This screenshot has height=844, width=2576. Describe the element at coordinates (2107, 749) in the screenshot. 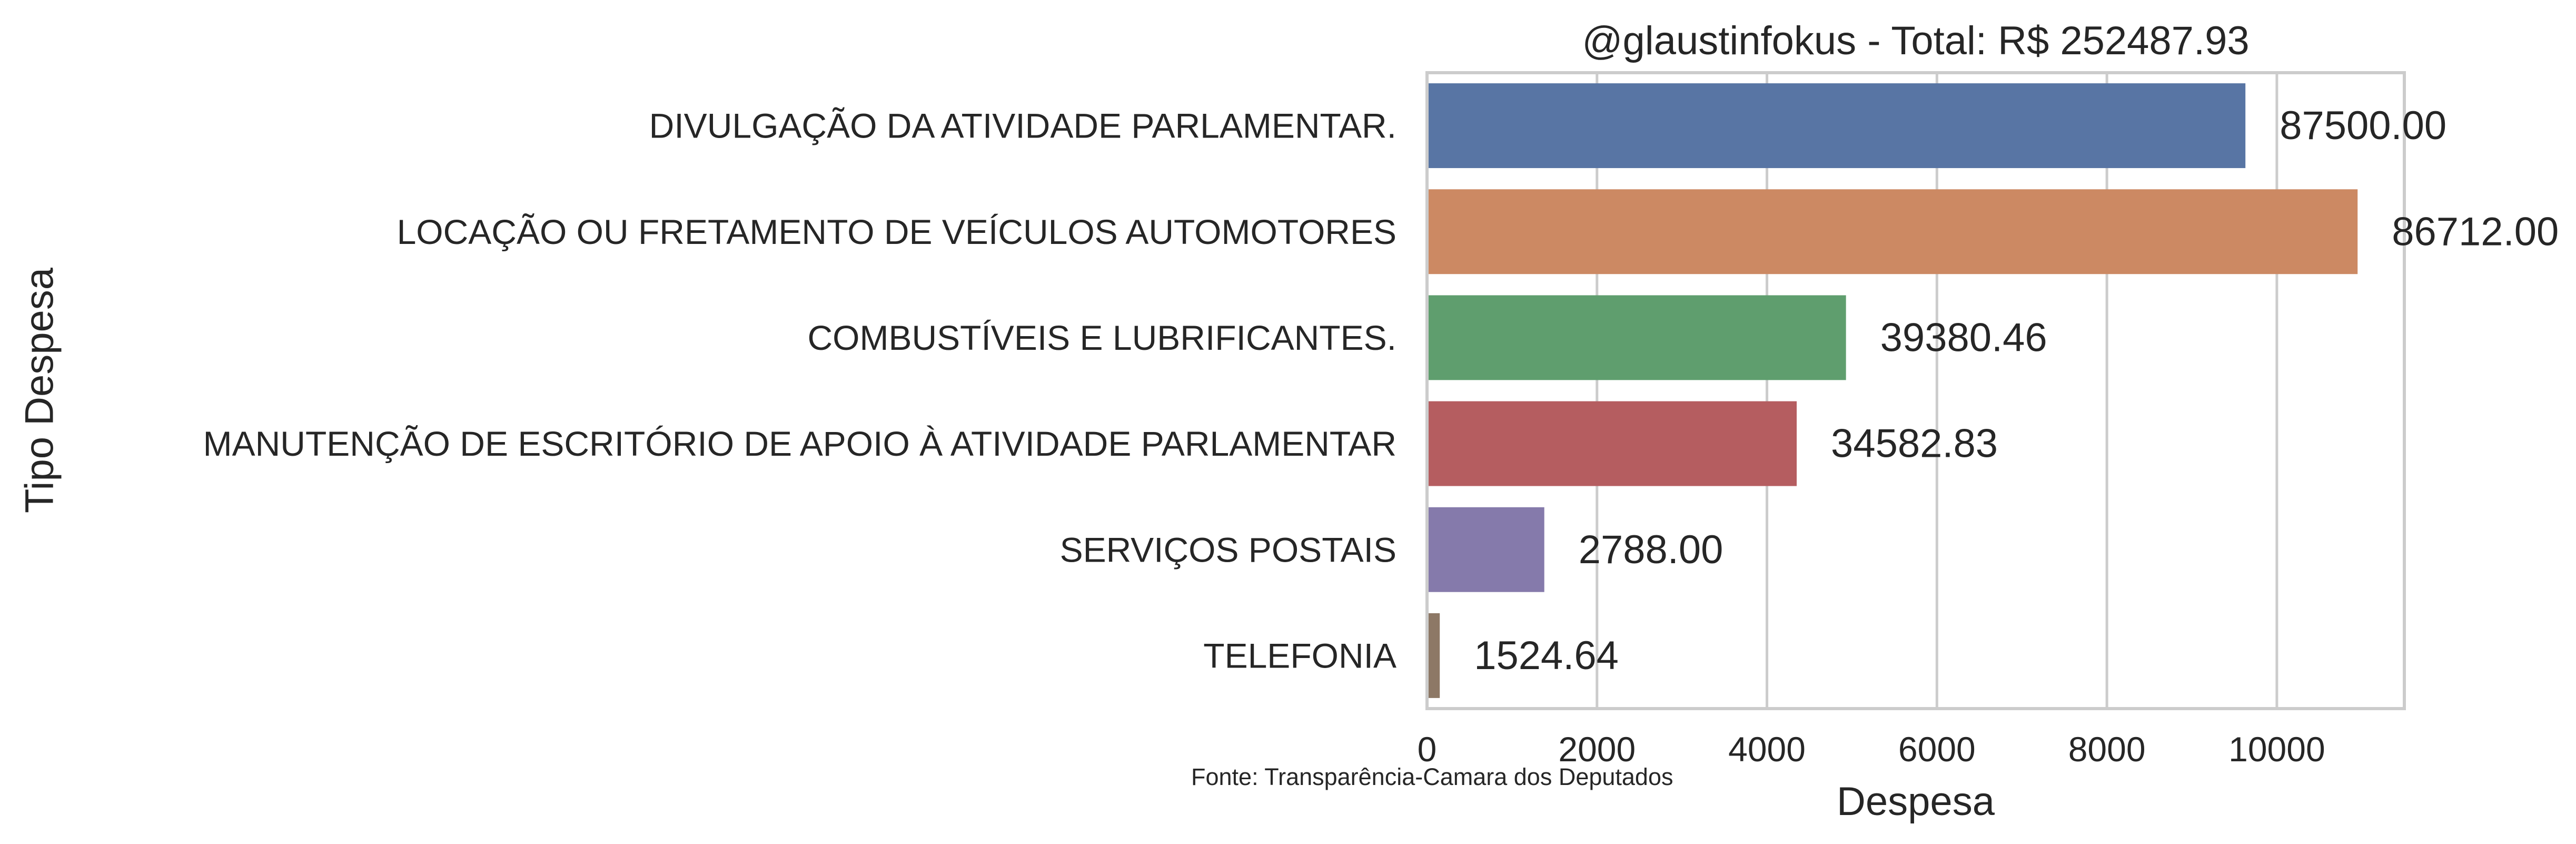

I see `x-tick-label: 8000` at that location.